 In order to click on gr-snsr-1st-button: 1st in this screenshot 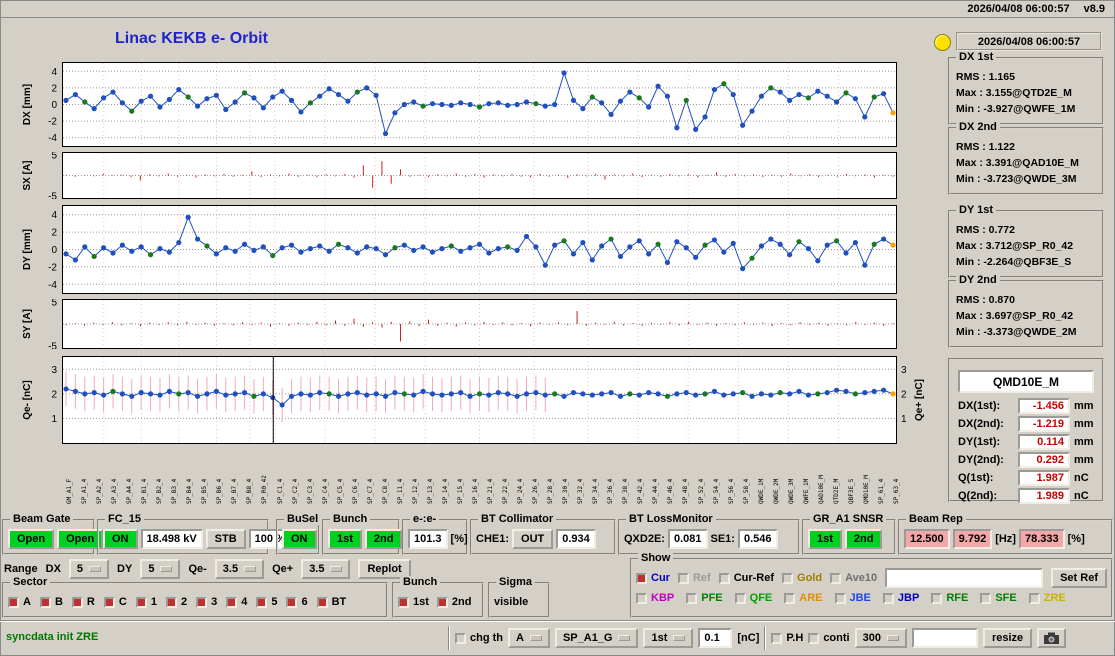, I will do `click(825, 539)`.